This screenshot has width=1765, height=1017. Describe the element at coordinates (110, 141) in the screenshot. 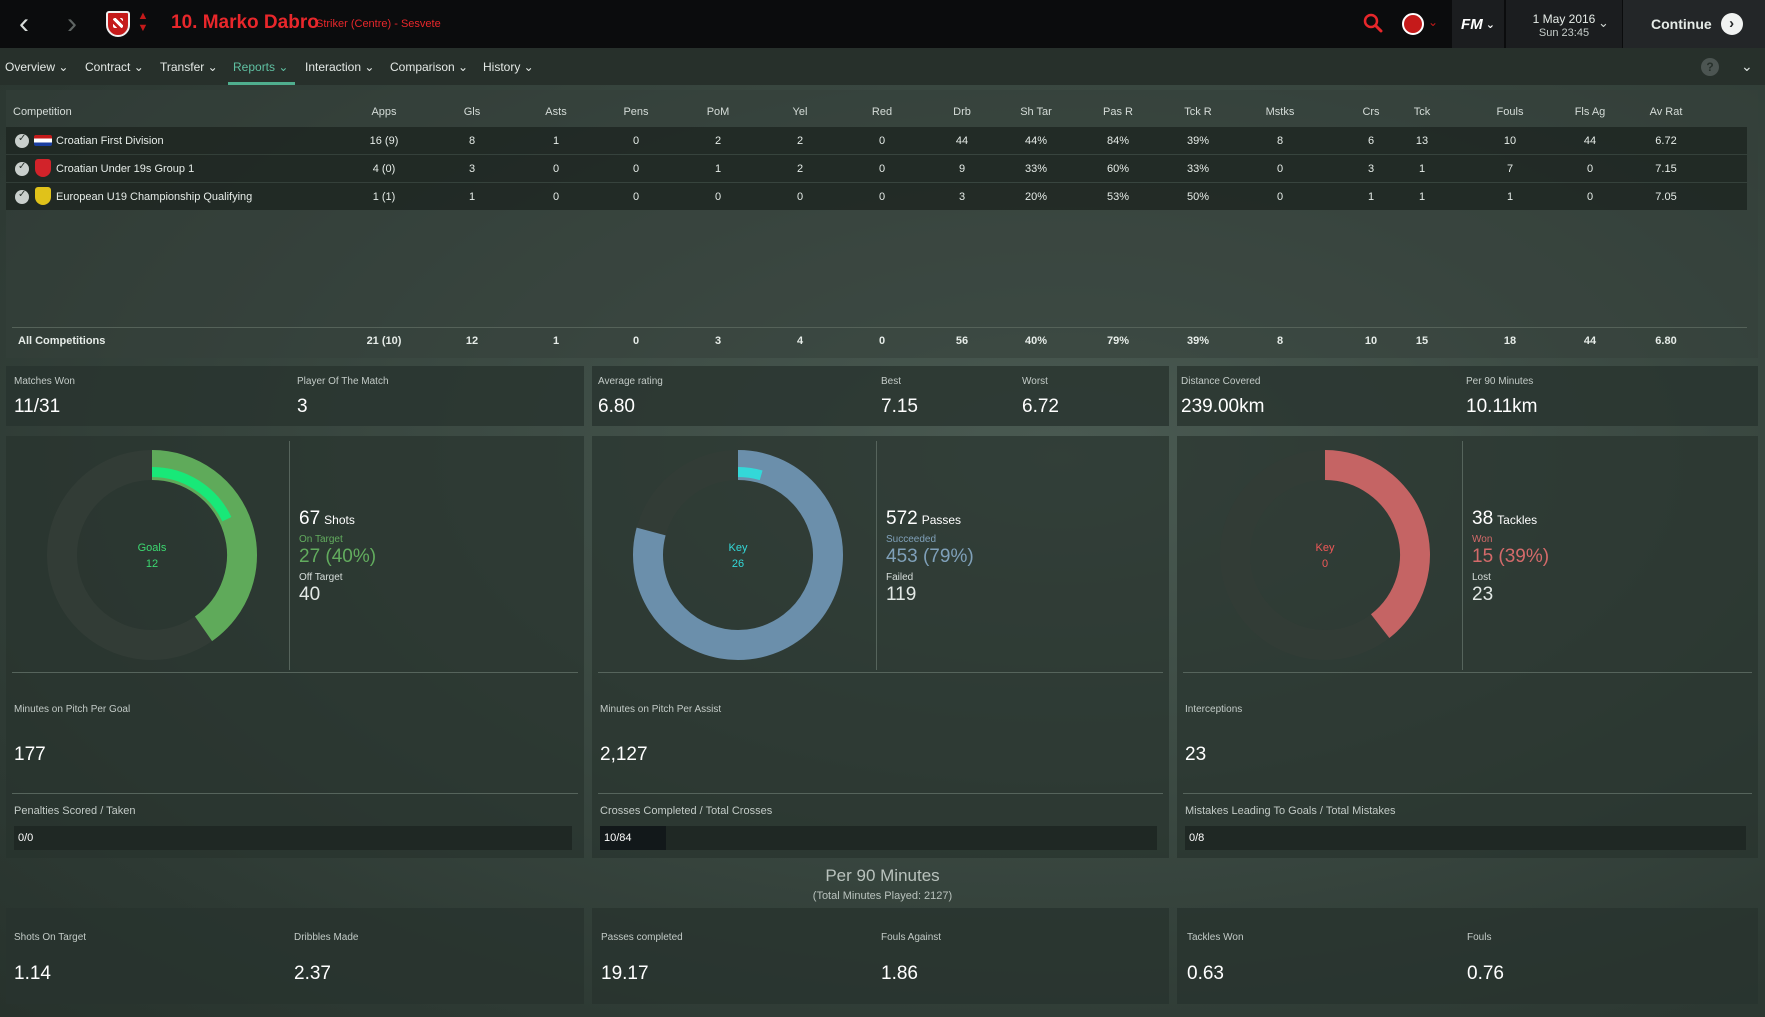

I see `competition-name: Croatian First Division` at that location.